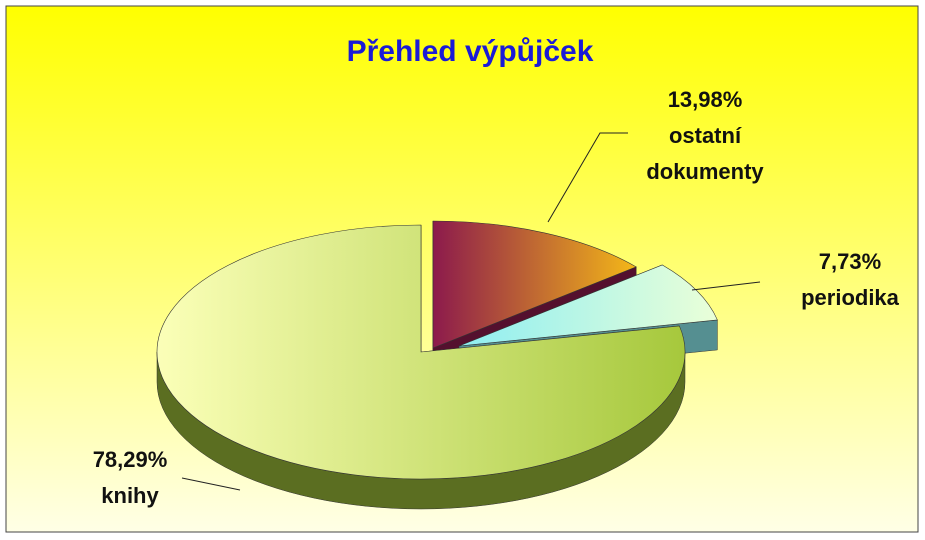 The width and height of the screenshot is (925, 540). Describe the element at coordinates (850, 297) in the screenshot. I see `category-label: periodika` at that location.